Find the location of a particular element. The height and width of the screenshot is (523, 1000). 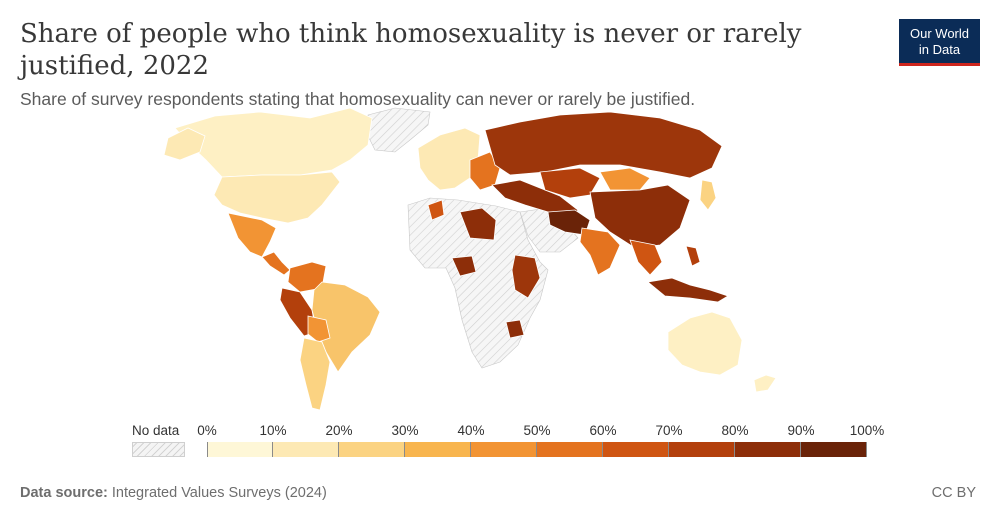

map-region-central-america is located at coordinates (276, 263).